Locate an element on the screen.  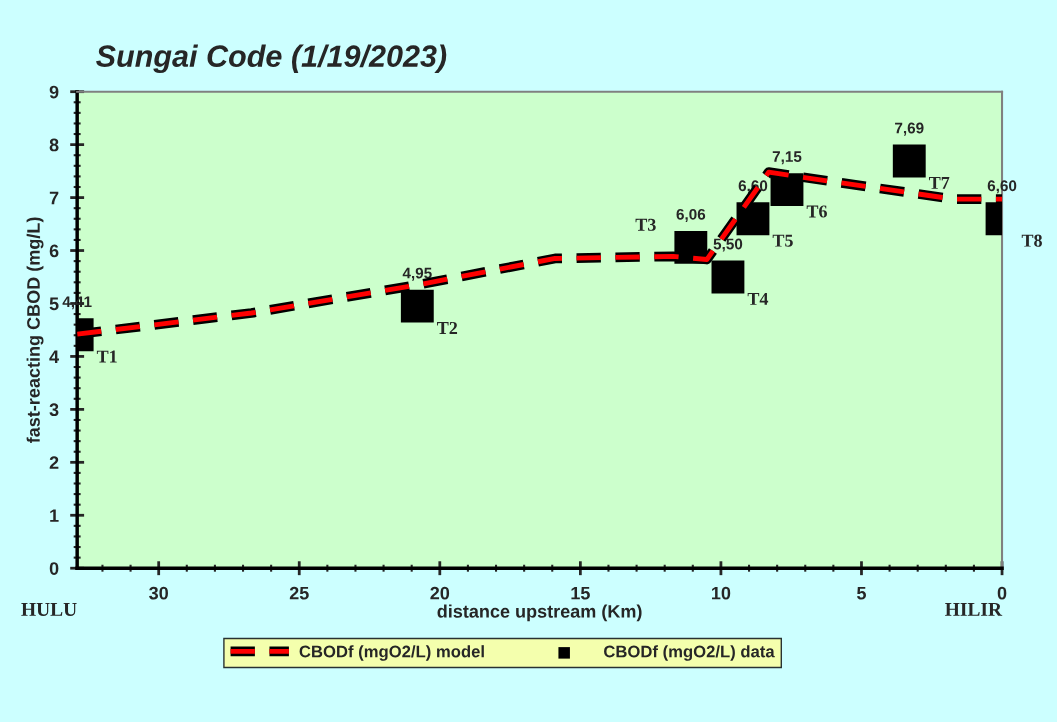
y-tick-label: 2 is located at coordinates (54, 462).